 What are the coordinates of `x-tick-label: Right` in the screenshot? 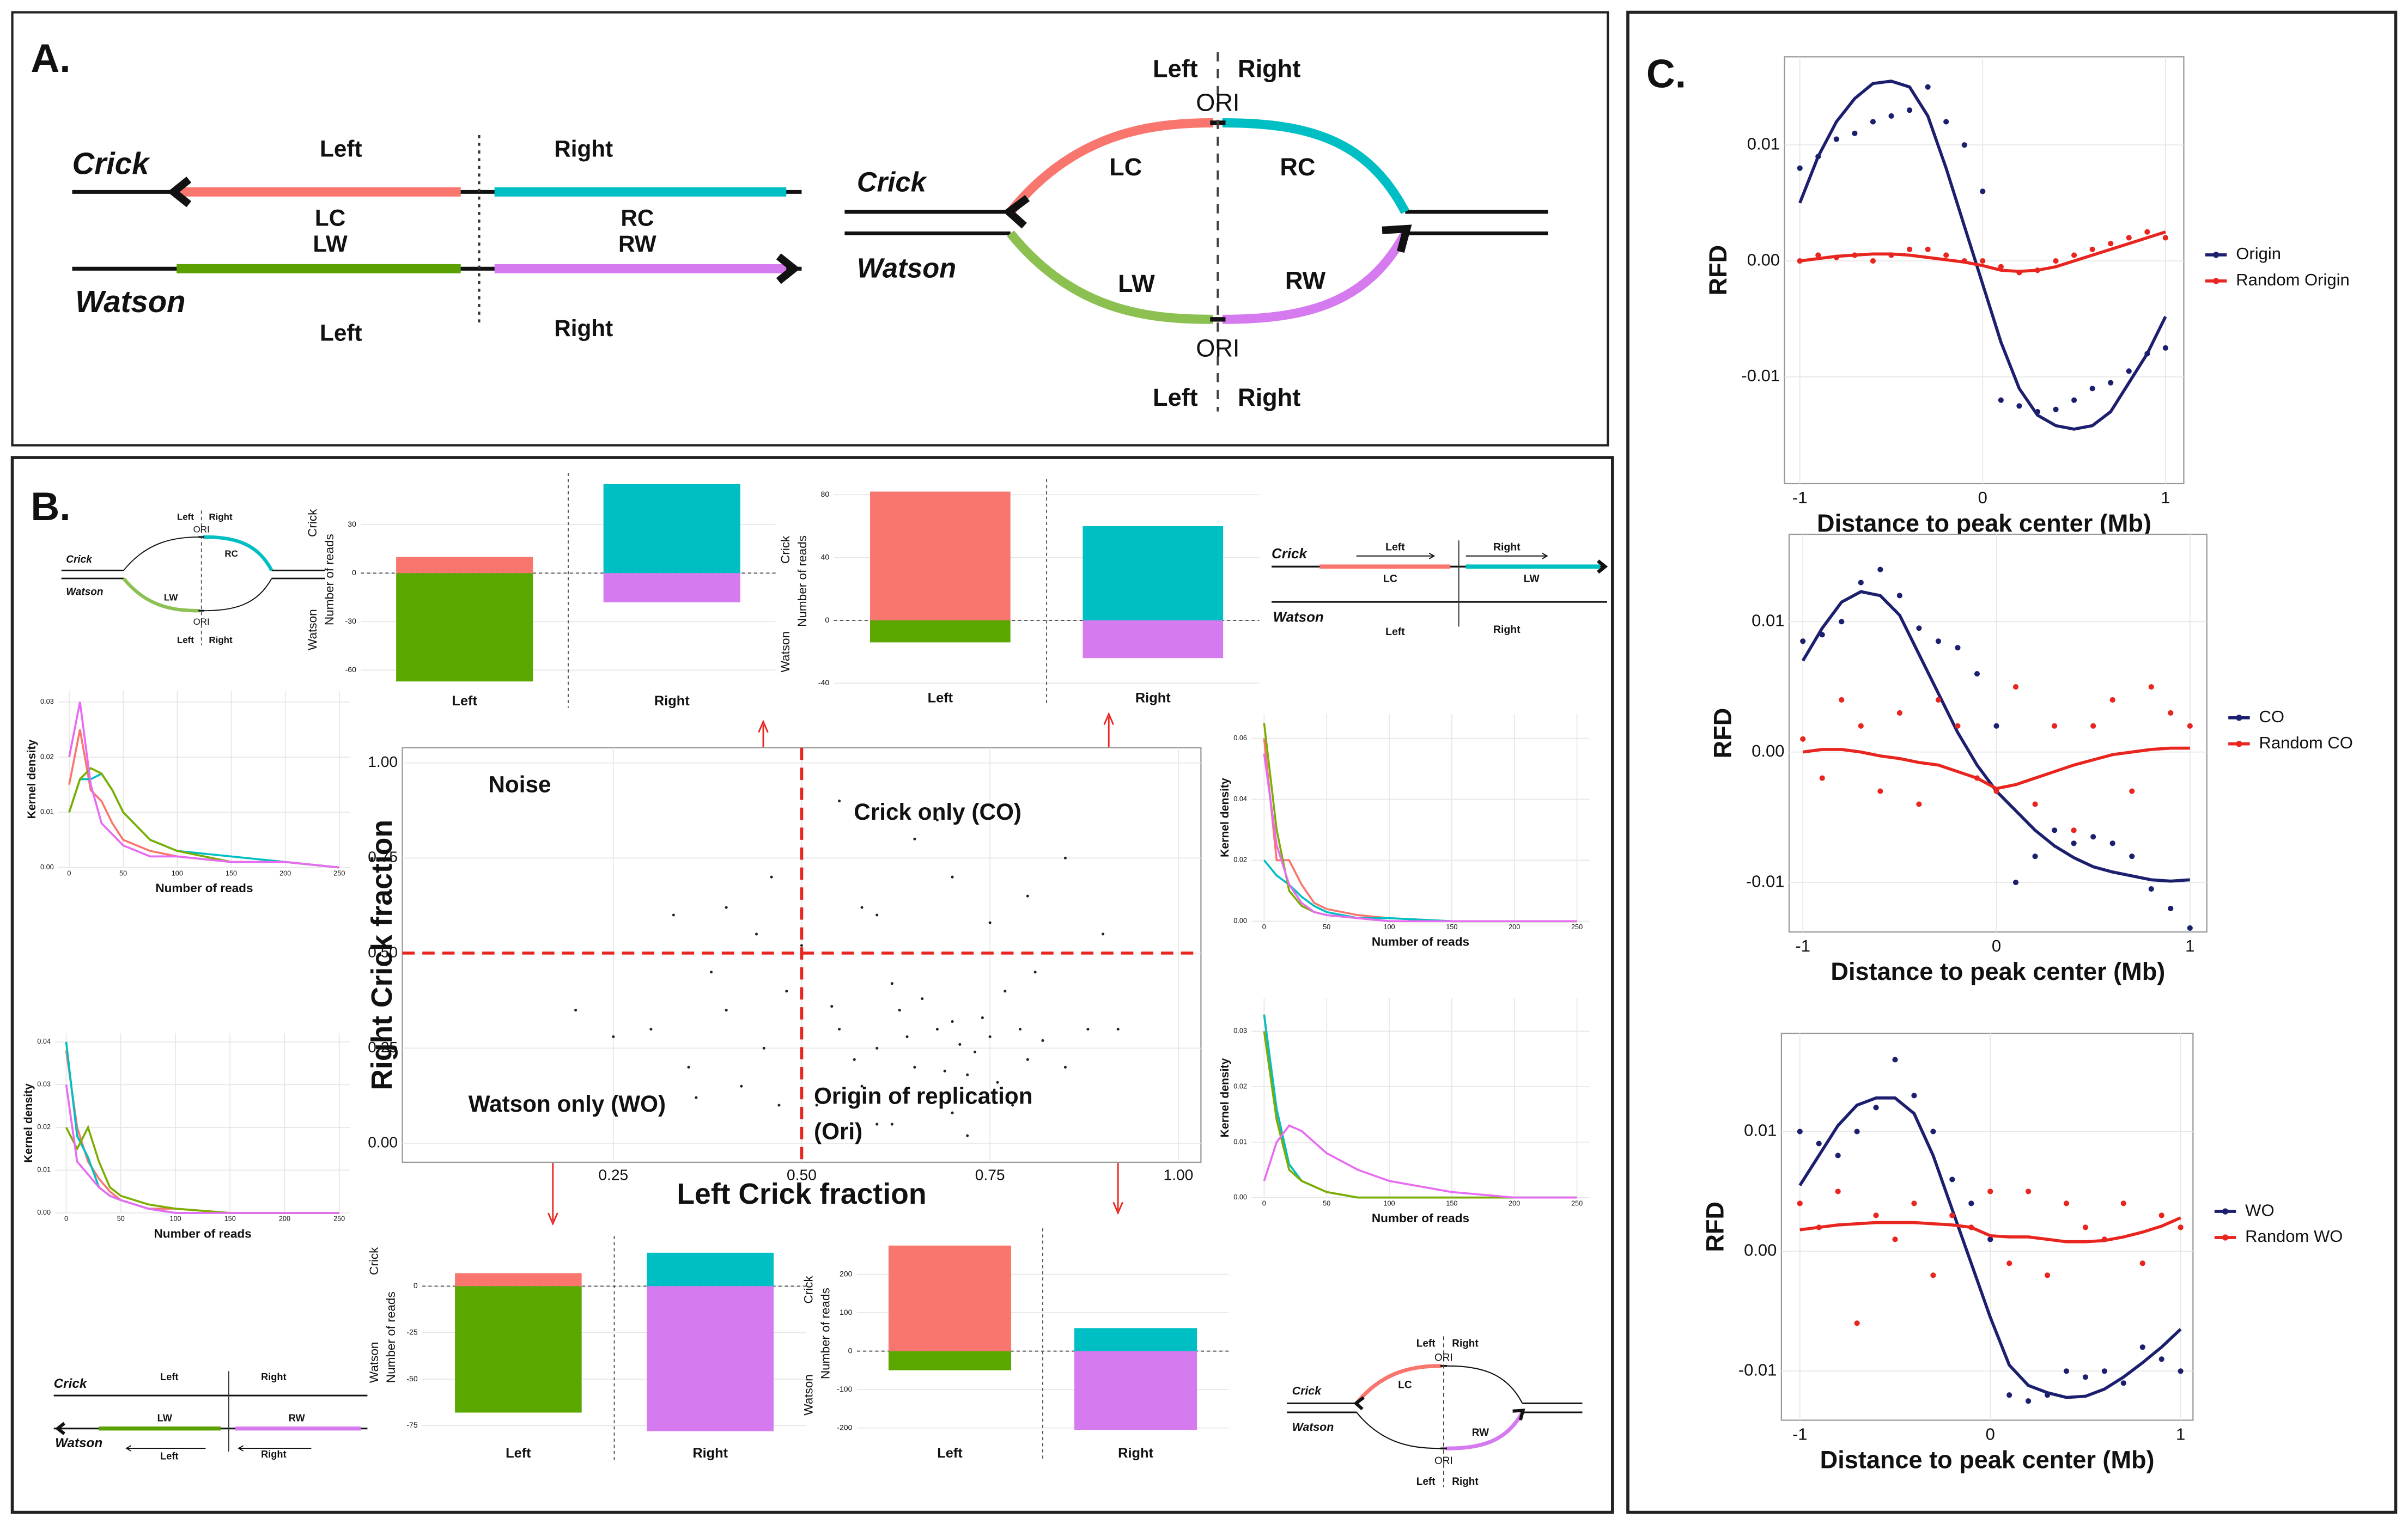 It's located at (1153, 697).